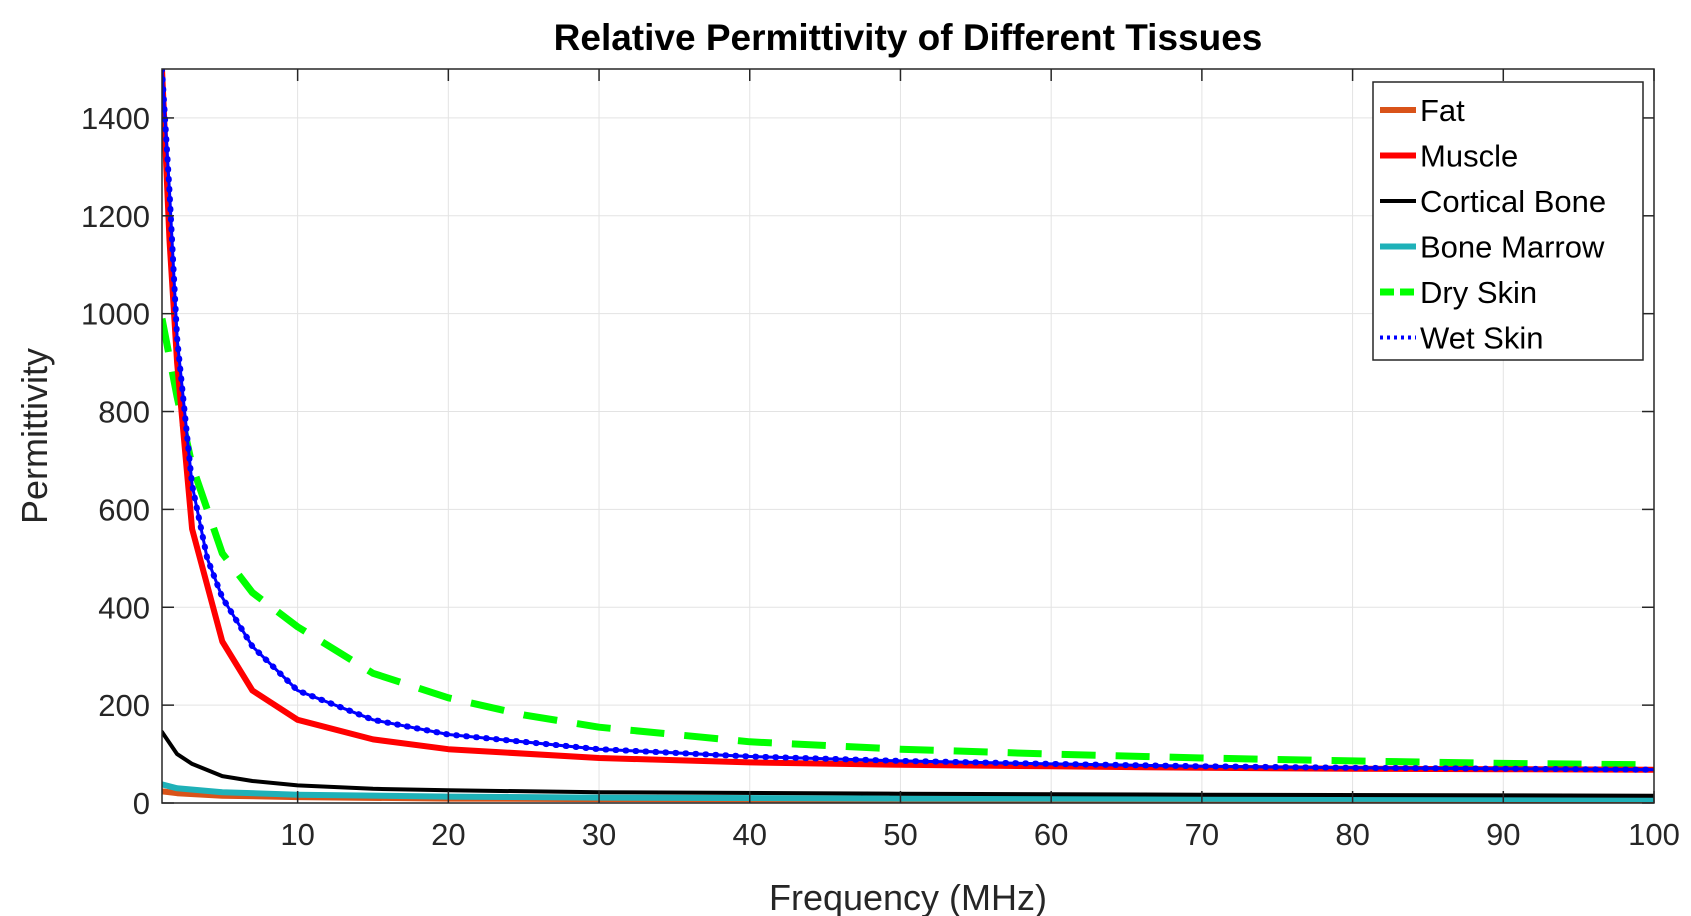 The image size is (1691, 916). Describe the element at coordinates (115, 461) in the screenshot. I see `y-tick-labels: 0 200 400 600 800 1000 1200 1400` at that location.